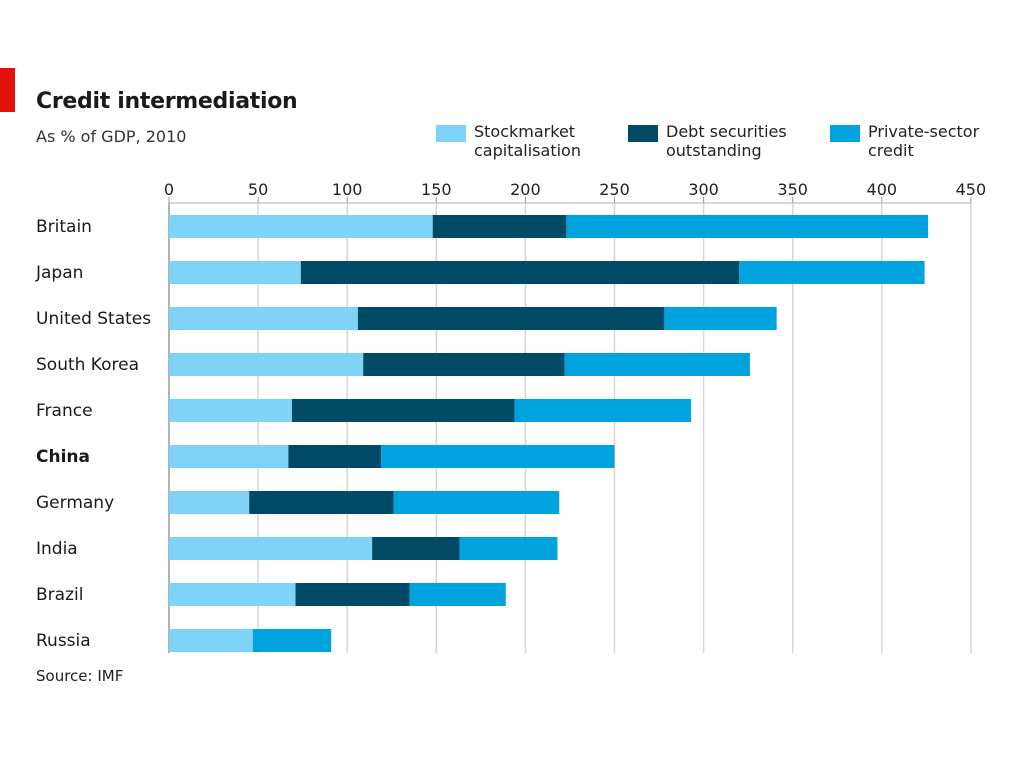  I want to click on x-tick-label-450: 450, so click(971, 189).